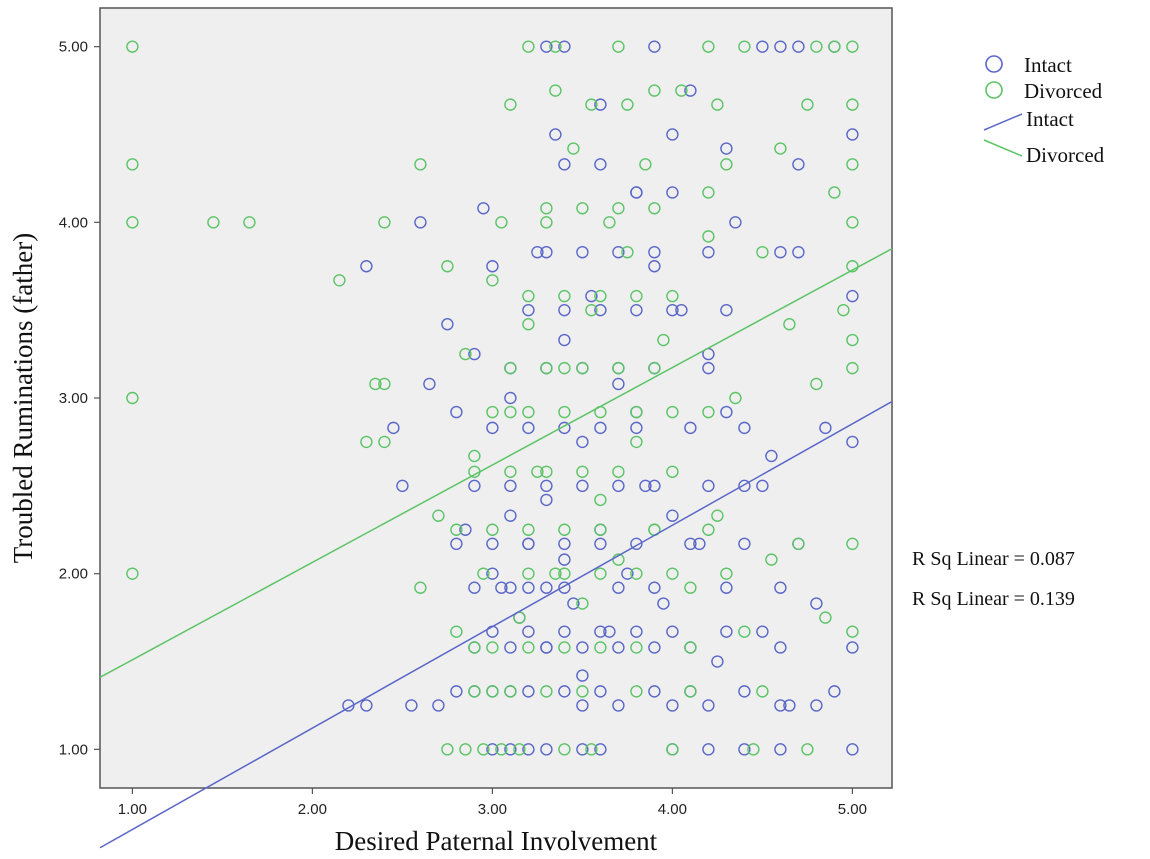  What do you see at coordinates (1003, 122) in the screenshot?
I see `legend-line-intact` at bounding box center [1003, 122].